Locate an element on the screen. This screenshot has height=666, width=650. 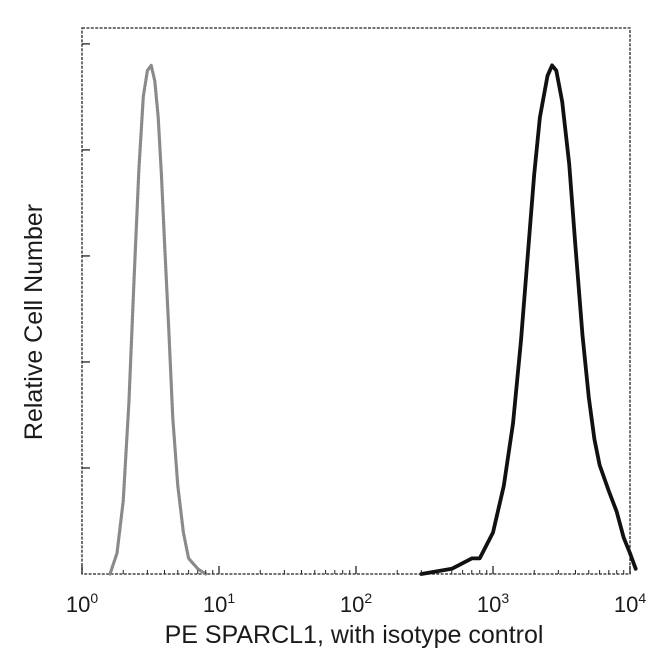
x-tick-label: 10¹ is located at coordinates (219, 603).